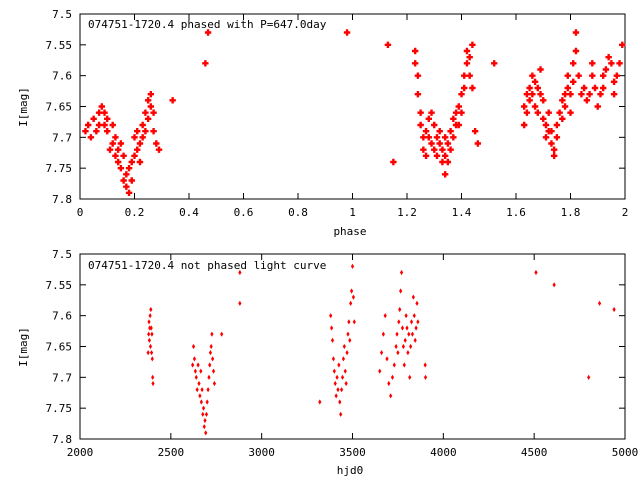  What do you see at coordinates (62, 199) in the screenshot?
I see `y-tick-label: 7.8` at bounding box center [62, 199].